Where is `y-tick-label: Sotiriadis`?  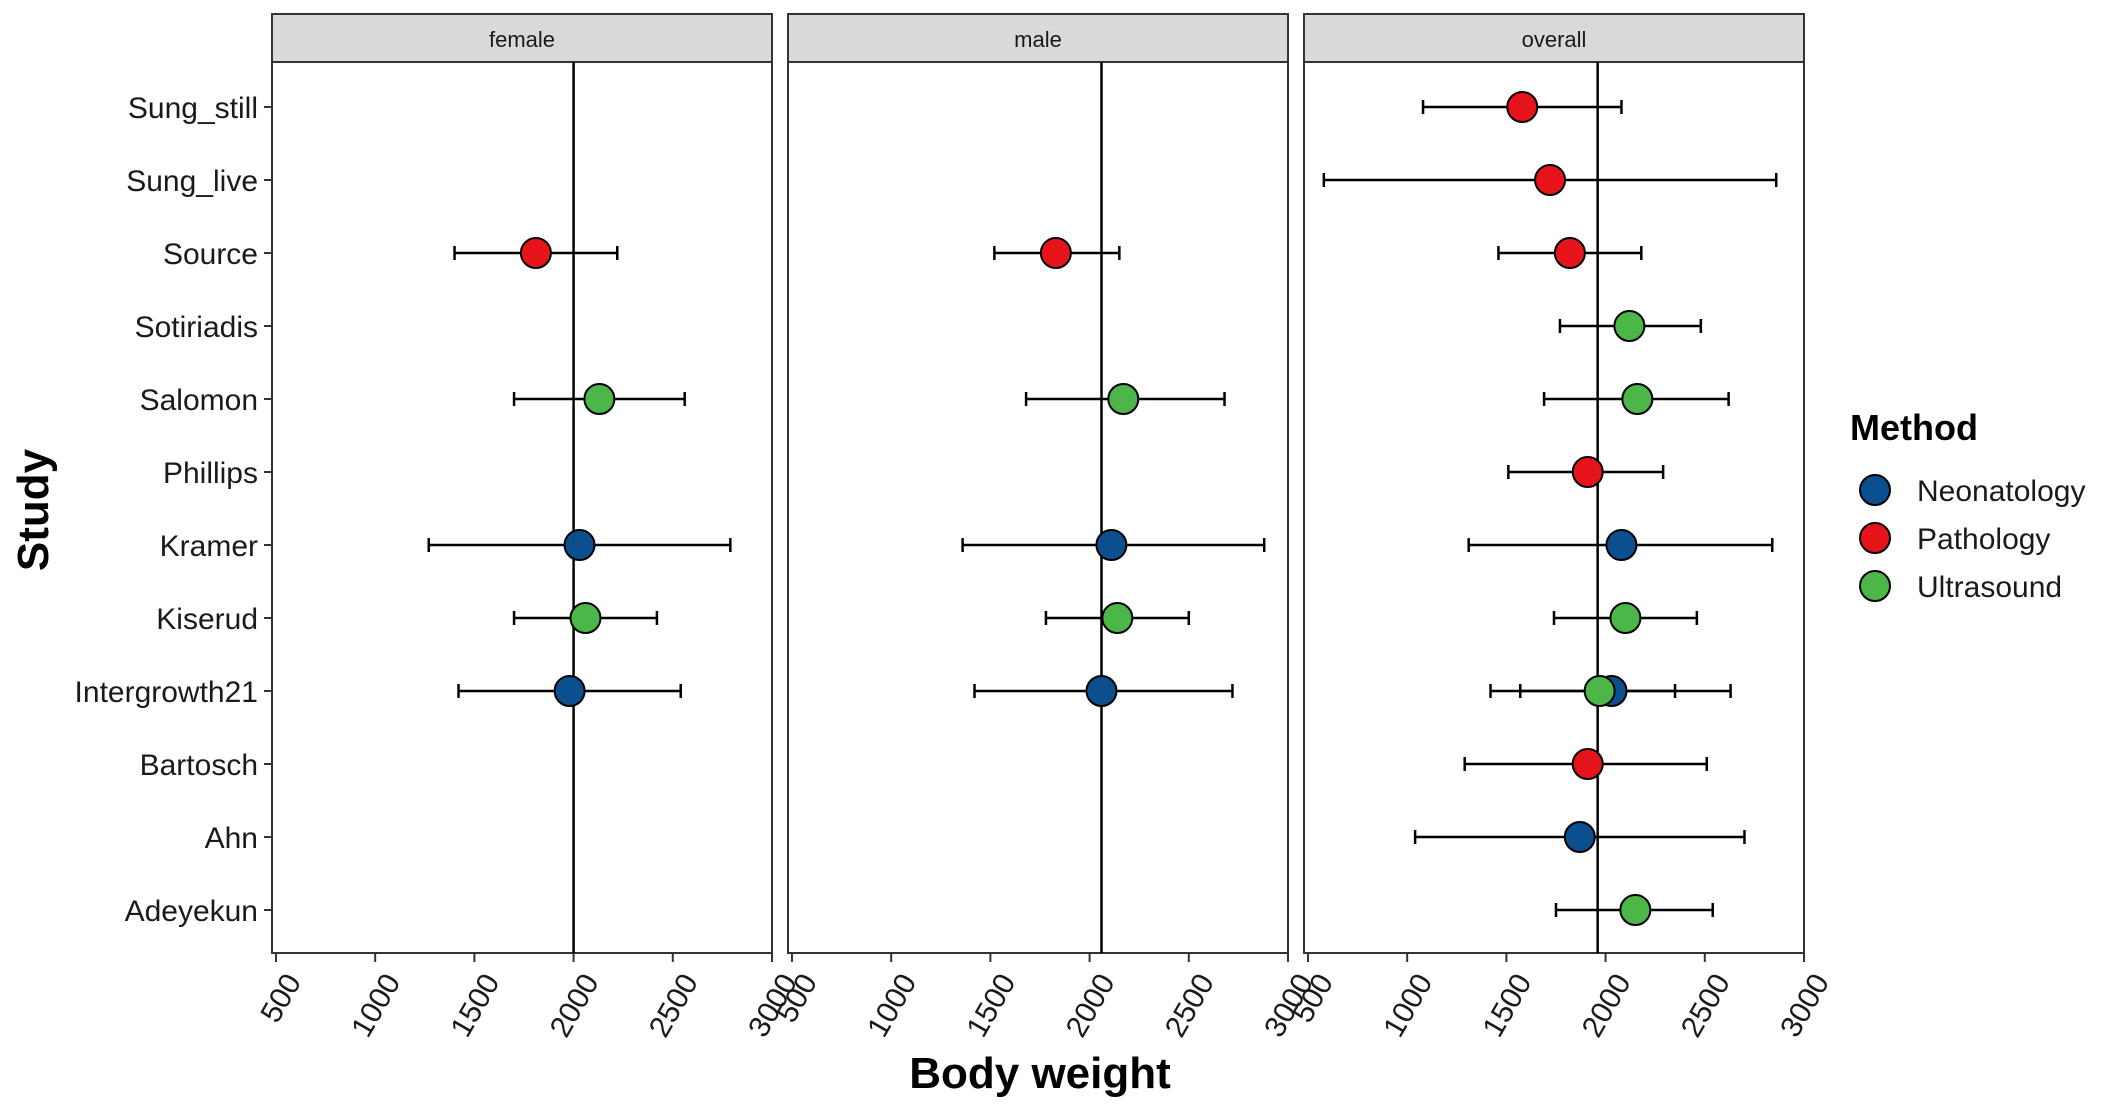
y-tick-label: Sotiriadis is located at coordinates (196, 327).